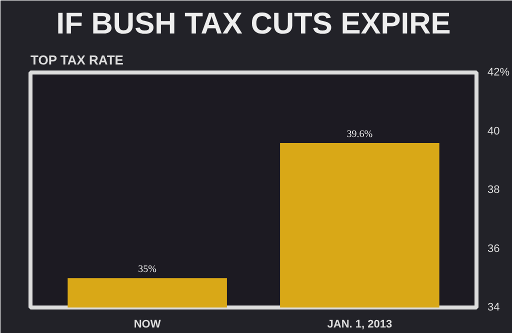 This screenshot has width=512, height=333. I want to click on data-label: 35%, so click(147, 270).